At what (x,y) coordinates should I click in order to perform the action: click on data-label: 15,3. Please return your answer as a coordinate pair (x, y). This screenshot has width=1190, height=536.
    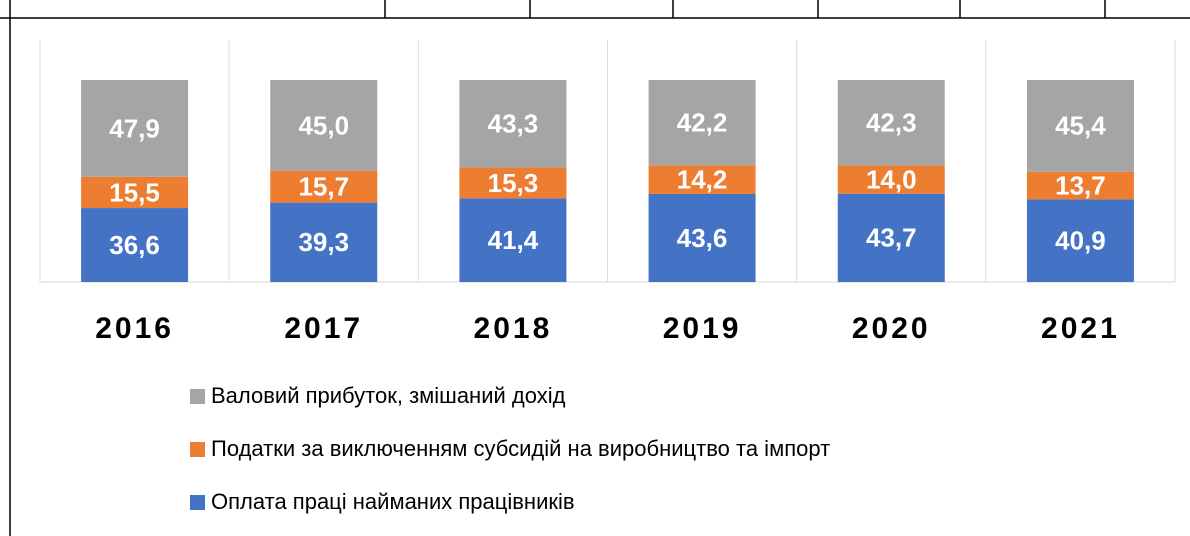
    Looking at the image, I should click on (513, 183).